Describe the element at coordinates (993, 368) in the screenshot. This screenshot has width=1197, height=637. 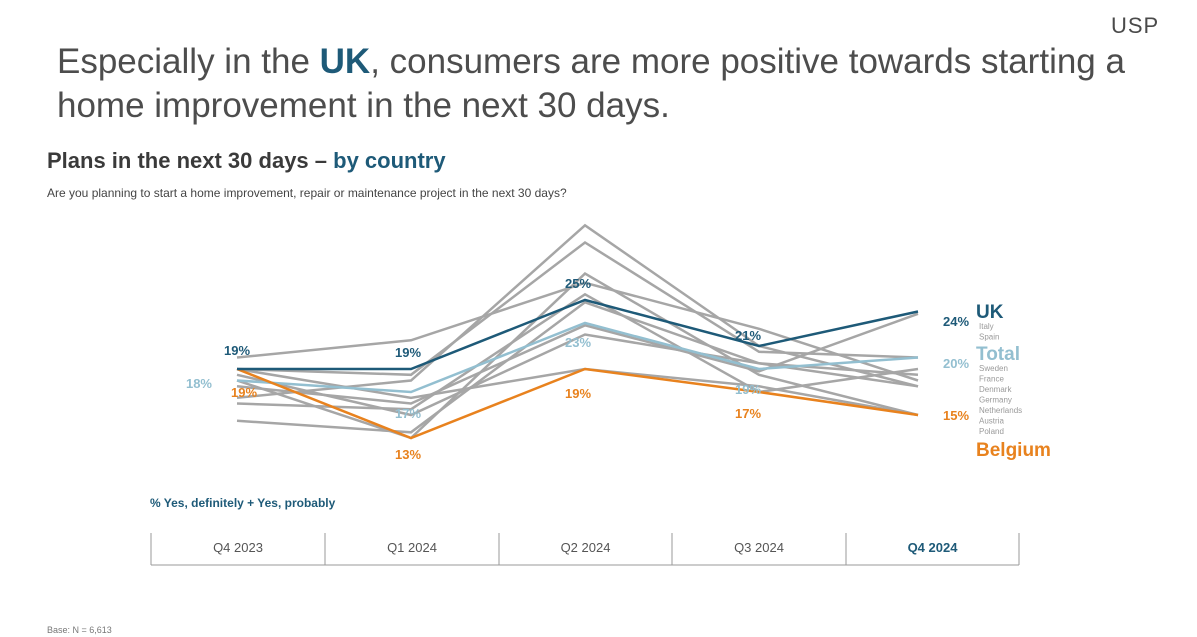
I see `legend-country: Sweden` at that location.